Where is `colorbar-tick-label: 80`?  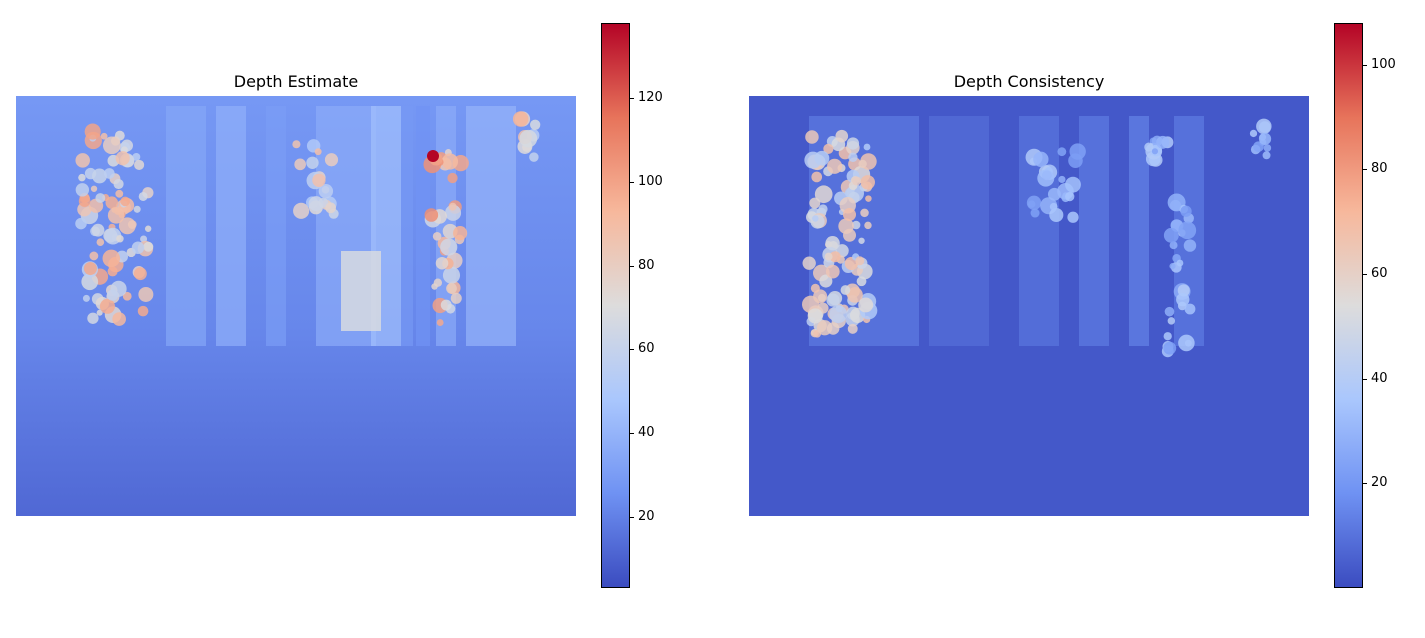 colorbar-tick-label: 80 is located at coordinates (1379, 168).